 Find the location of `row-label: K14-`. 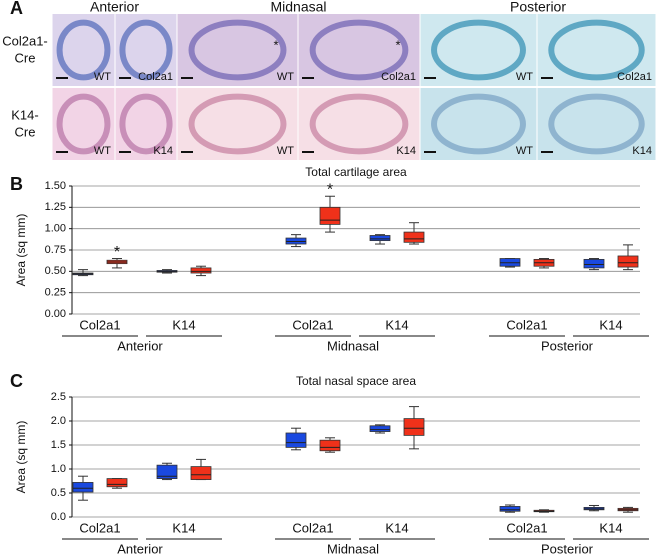

row-label: K14- is located at coordinates (24, 114).